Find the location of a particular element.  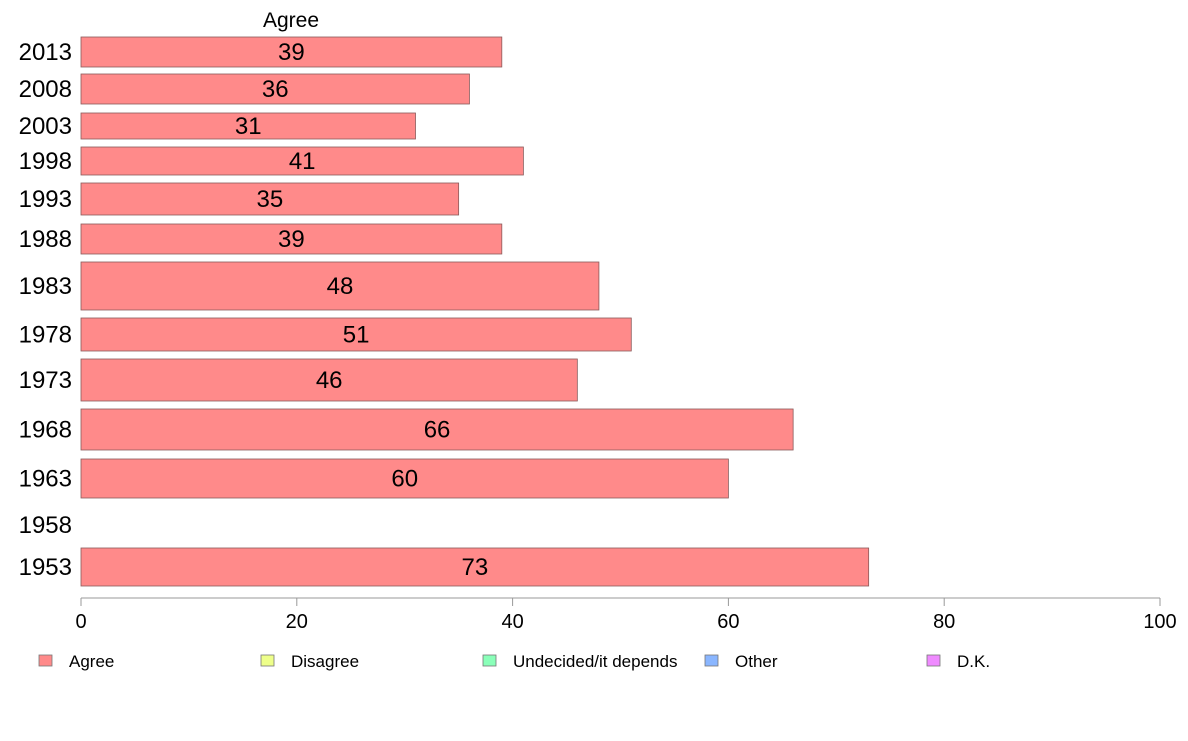

bar-value-label: 41 is located at coordinates (302, 161).